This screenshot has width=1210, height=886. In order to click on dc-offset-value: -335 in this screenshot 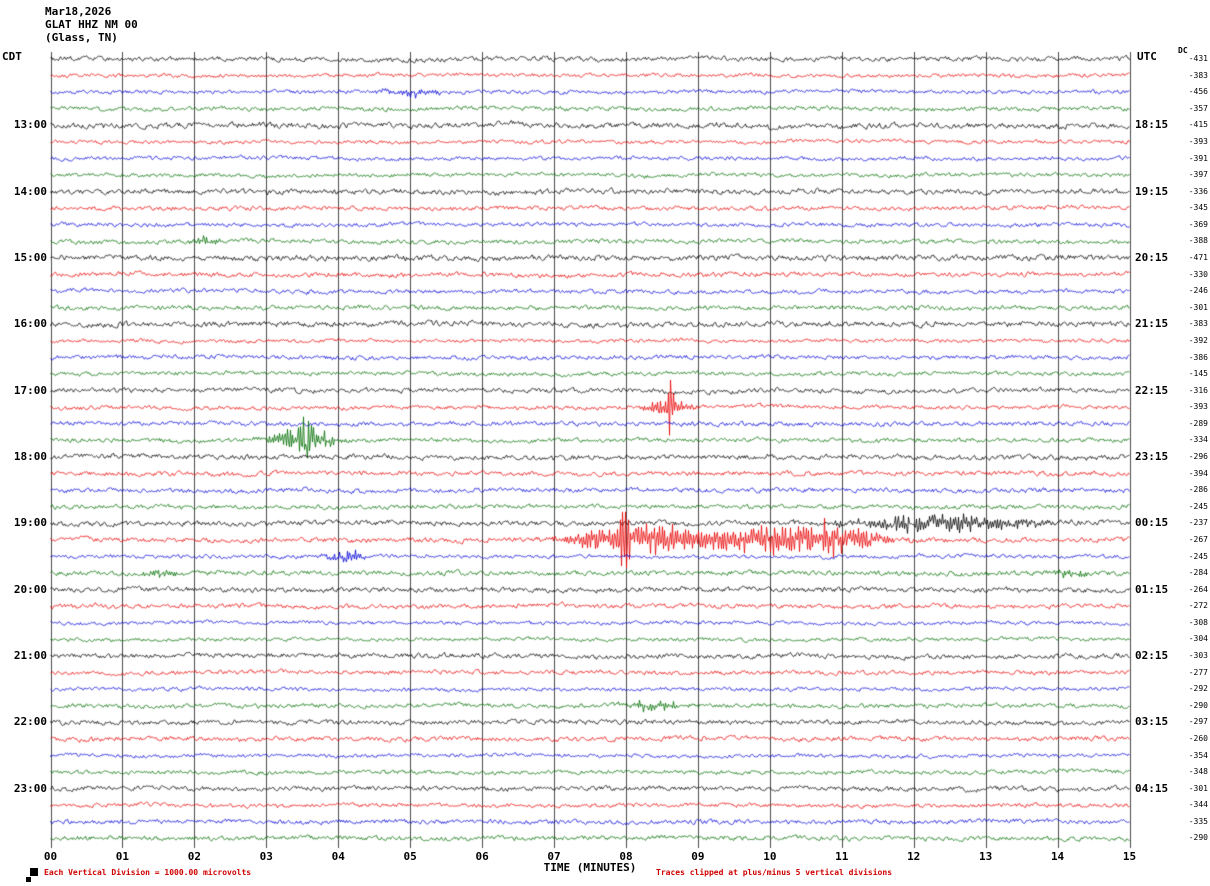, I will do `click(1198, 821)`.